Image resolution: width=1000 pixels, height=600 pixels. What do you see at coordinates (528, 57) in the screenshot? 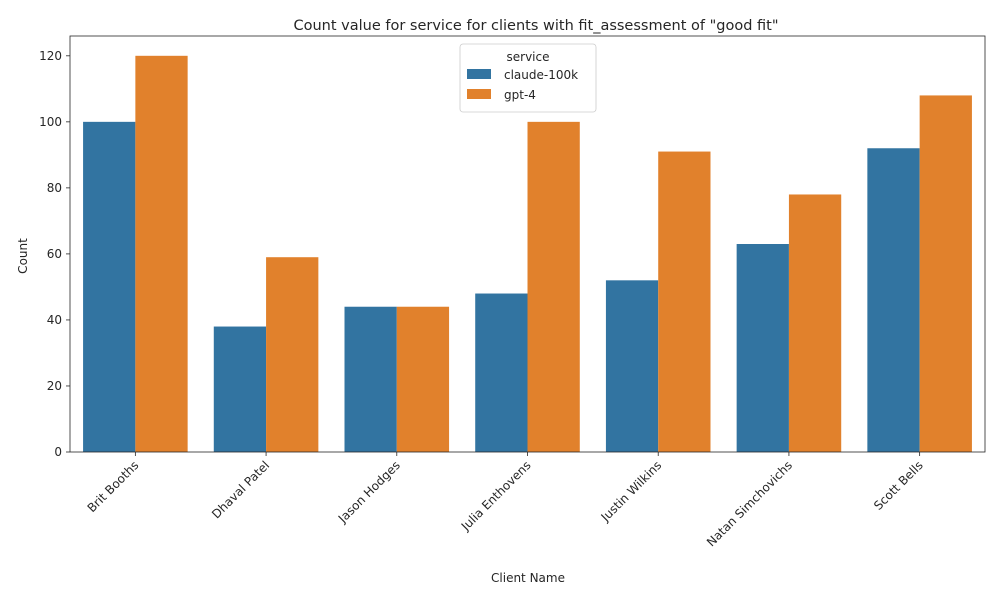
I see `legend-title: service` at bounding box center [528, 57].